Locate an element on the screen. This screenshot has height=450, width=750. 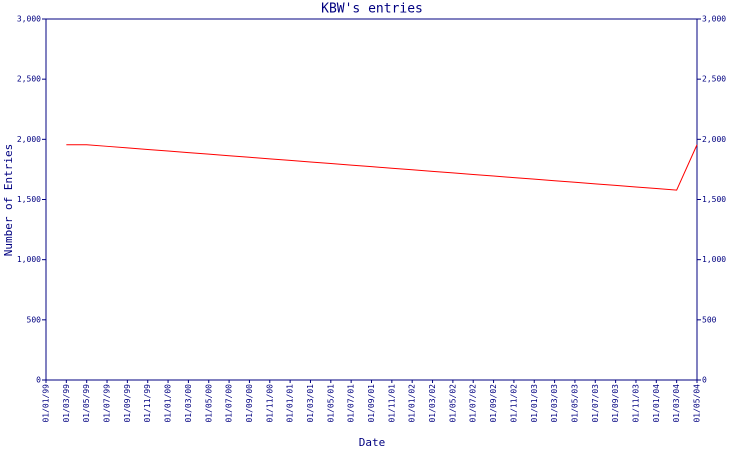
y2-tick-label: 1,500 is located at coordinates (714, 199).